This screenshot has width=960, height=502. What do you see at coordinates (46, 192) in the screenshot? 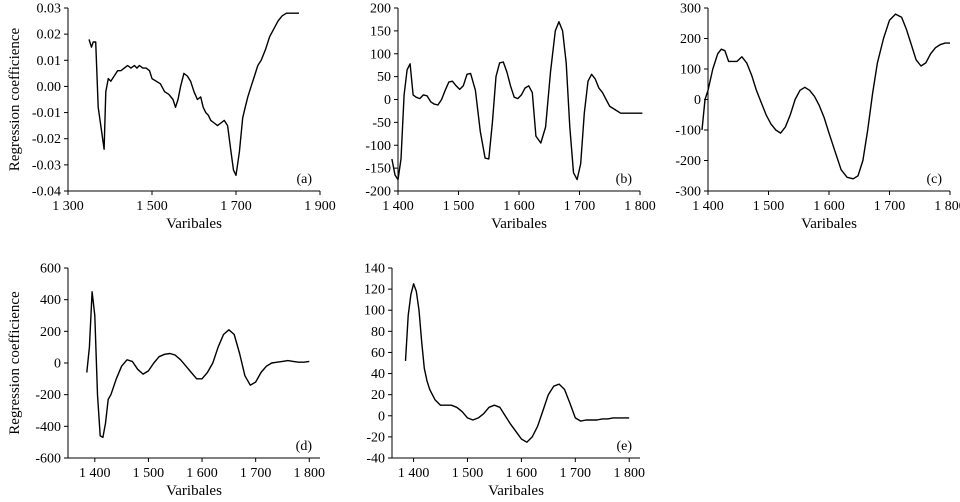
I see `y-tick-label: -0.04` at bounding box center [46, 192].